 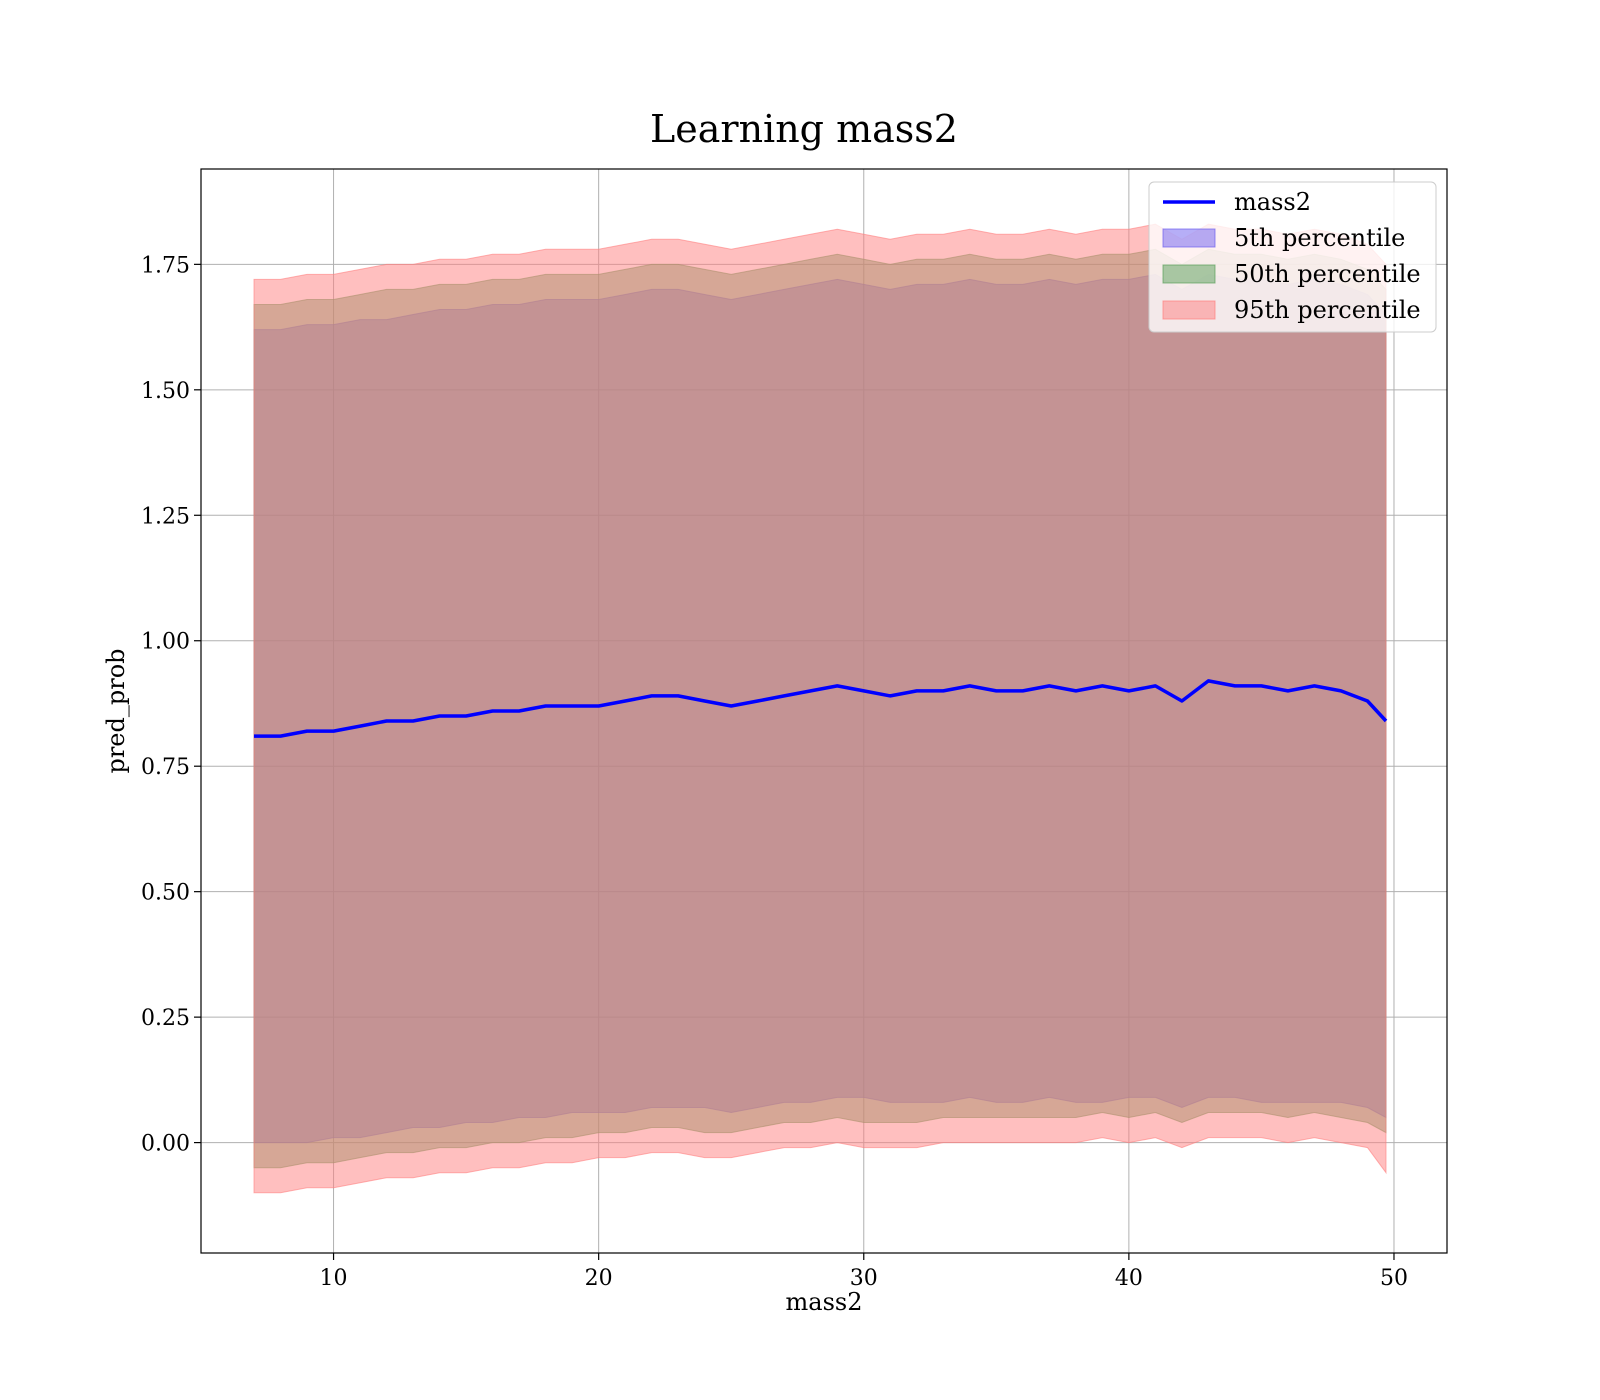 I want to click on series-lines, so click(x=821, y=708).